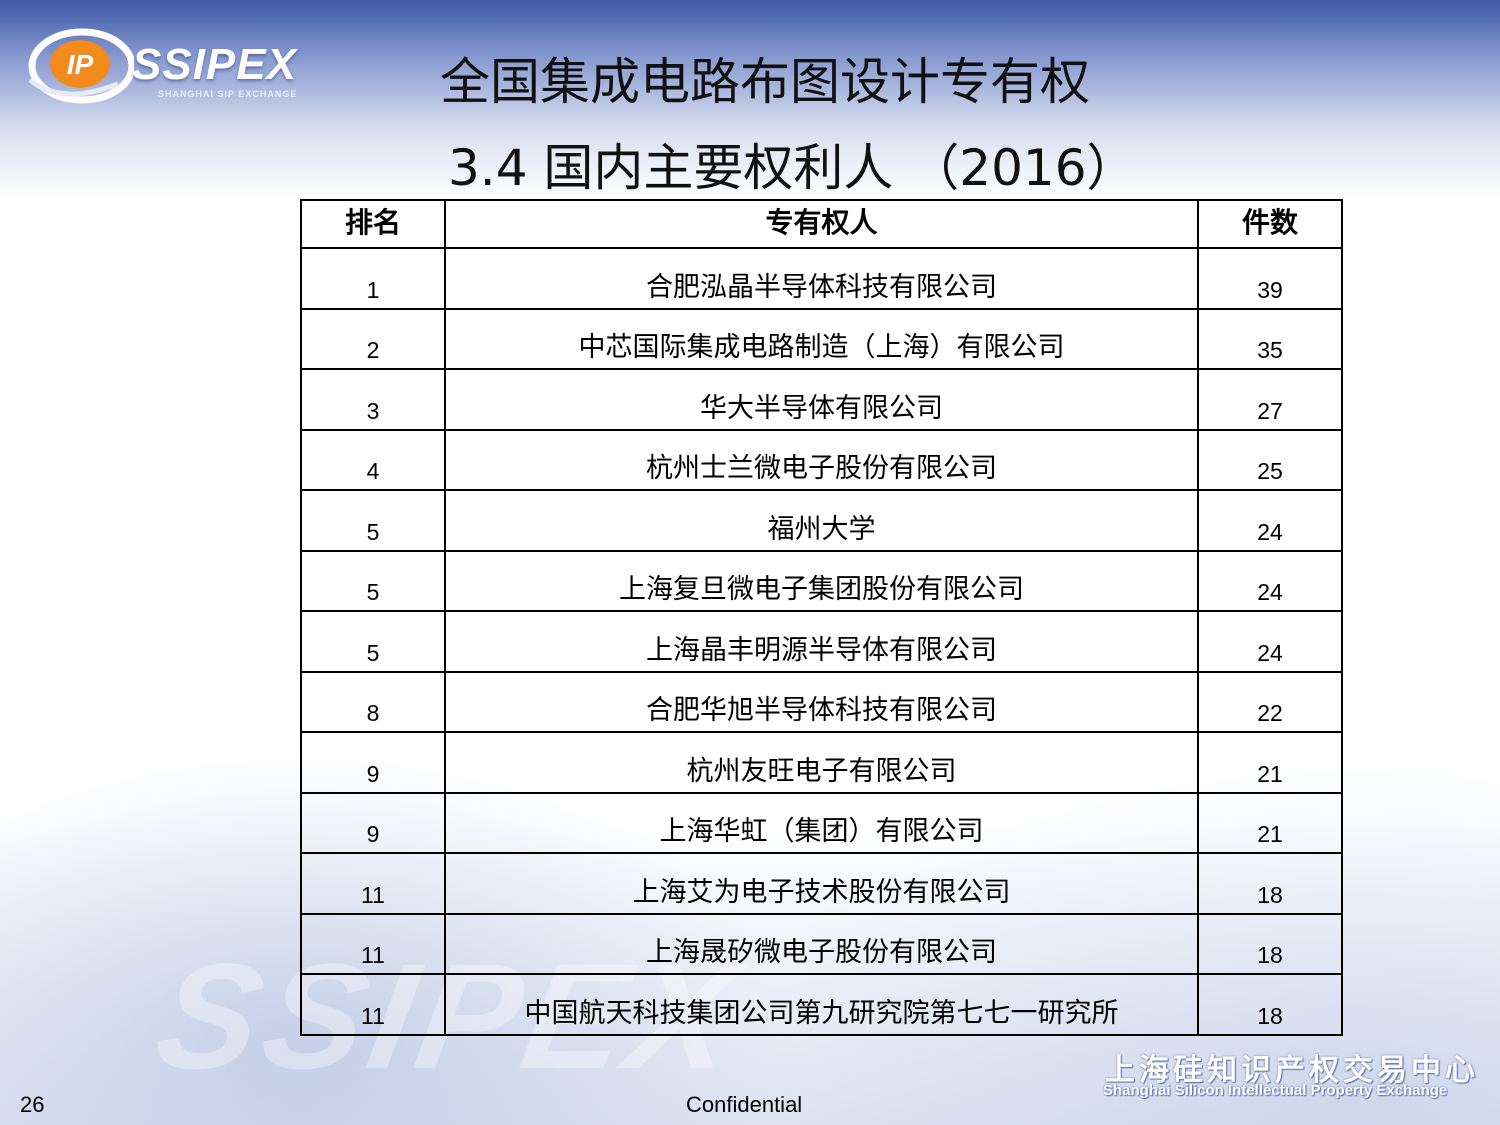 Image resolution: width=1500 pixels, height=1125 pixels. Describe the element at coordinates (1270, 278) in the screenshot. I see `count-cell: 39` at that location.